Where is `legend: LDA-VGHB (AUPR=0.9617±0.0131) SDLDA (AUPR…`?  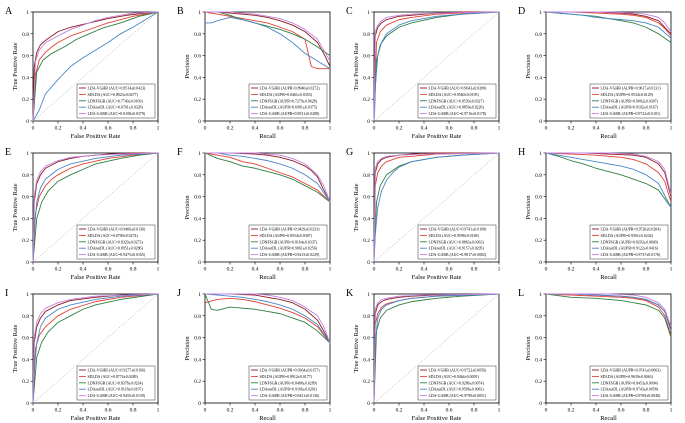
legend: LDA-VGHB (AUPR=0.9617±0.0131) SDLDA (AUPR… is located at coordinates (629, 101).